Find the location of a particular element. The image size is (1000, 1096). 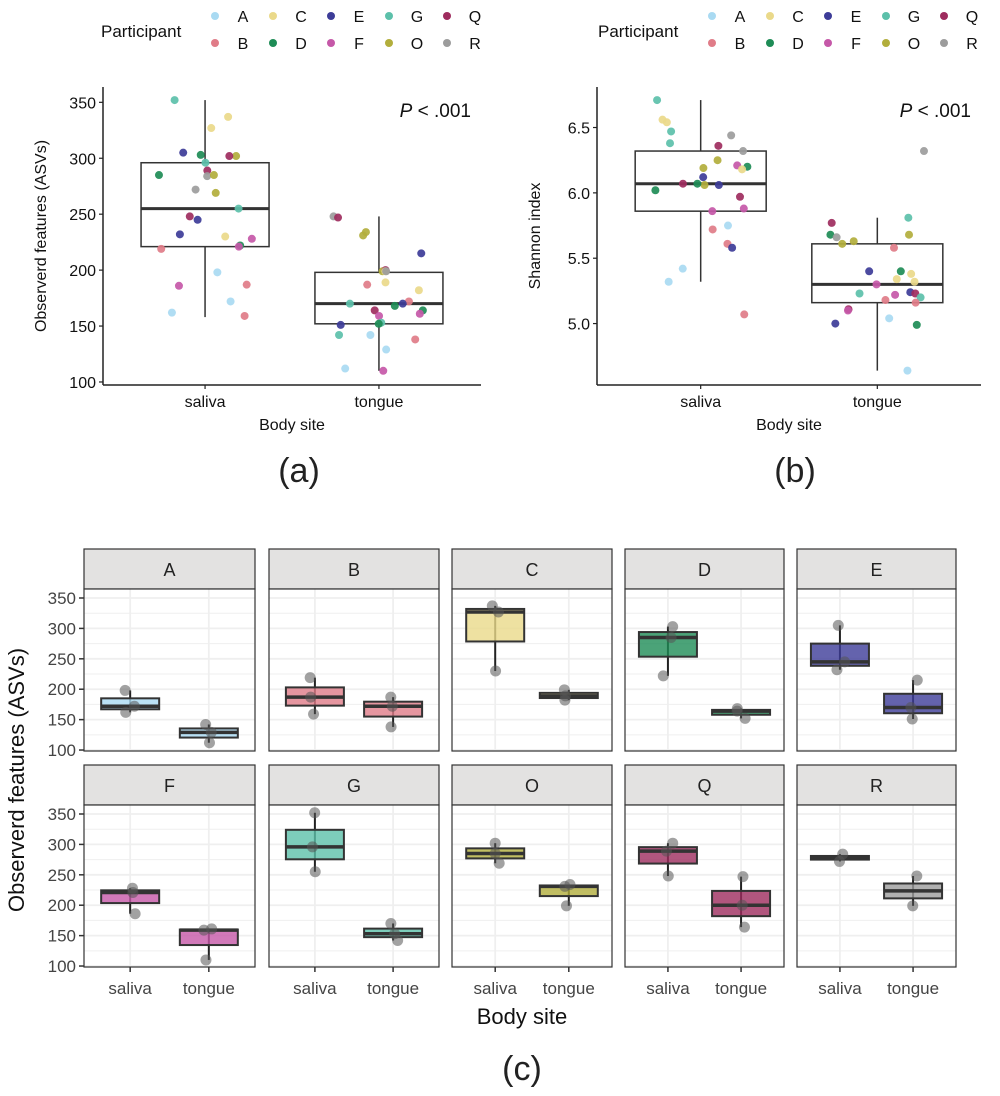

facet-strip-label: E is located at coordinates (876, 570).